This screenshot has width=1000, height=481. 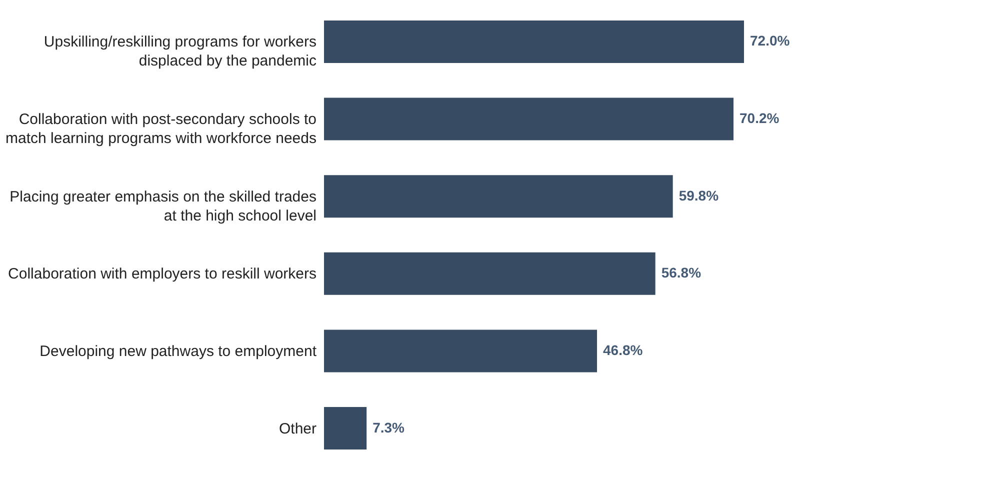 I want to click on data-label: 59.8%, so click(x=699, y=195).